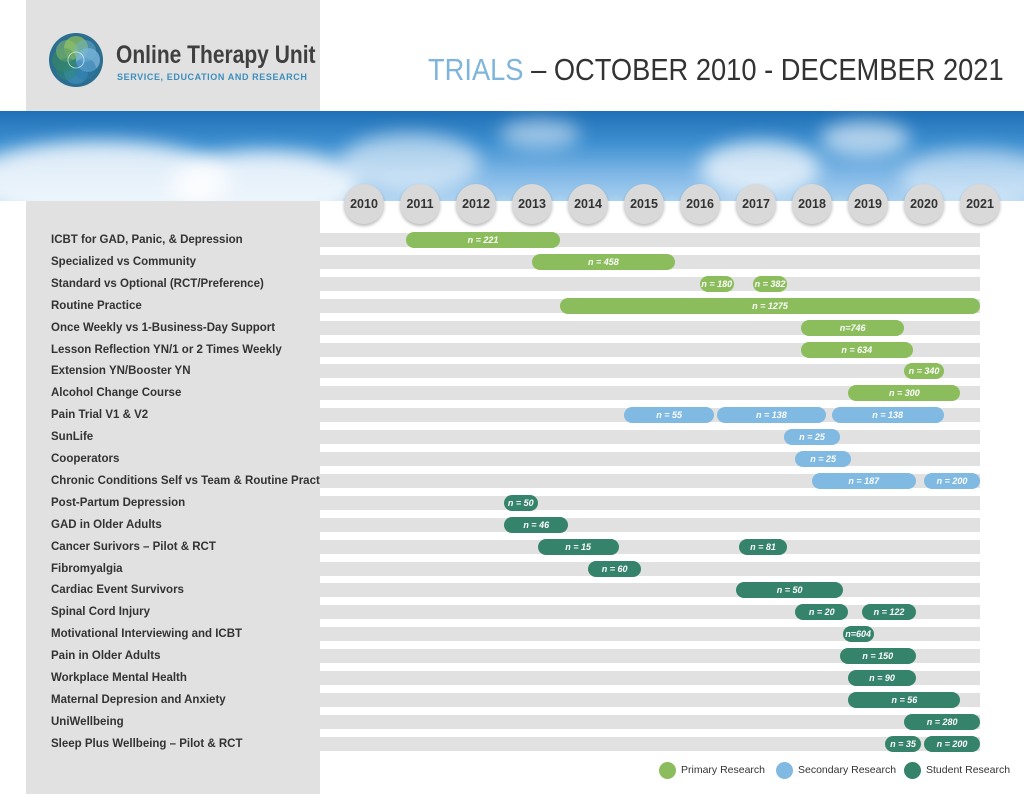 The width and height of the screenshot is (1024, 794). Describe the element at coordinates (952, 480) in the screenshot. I see `trial-bar-secondary: n = 200` at that location.